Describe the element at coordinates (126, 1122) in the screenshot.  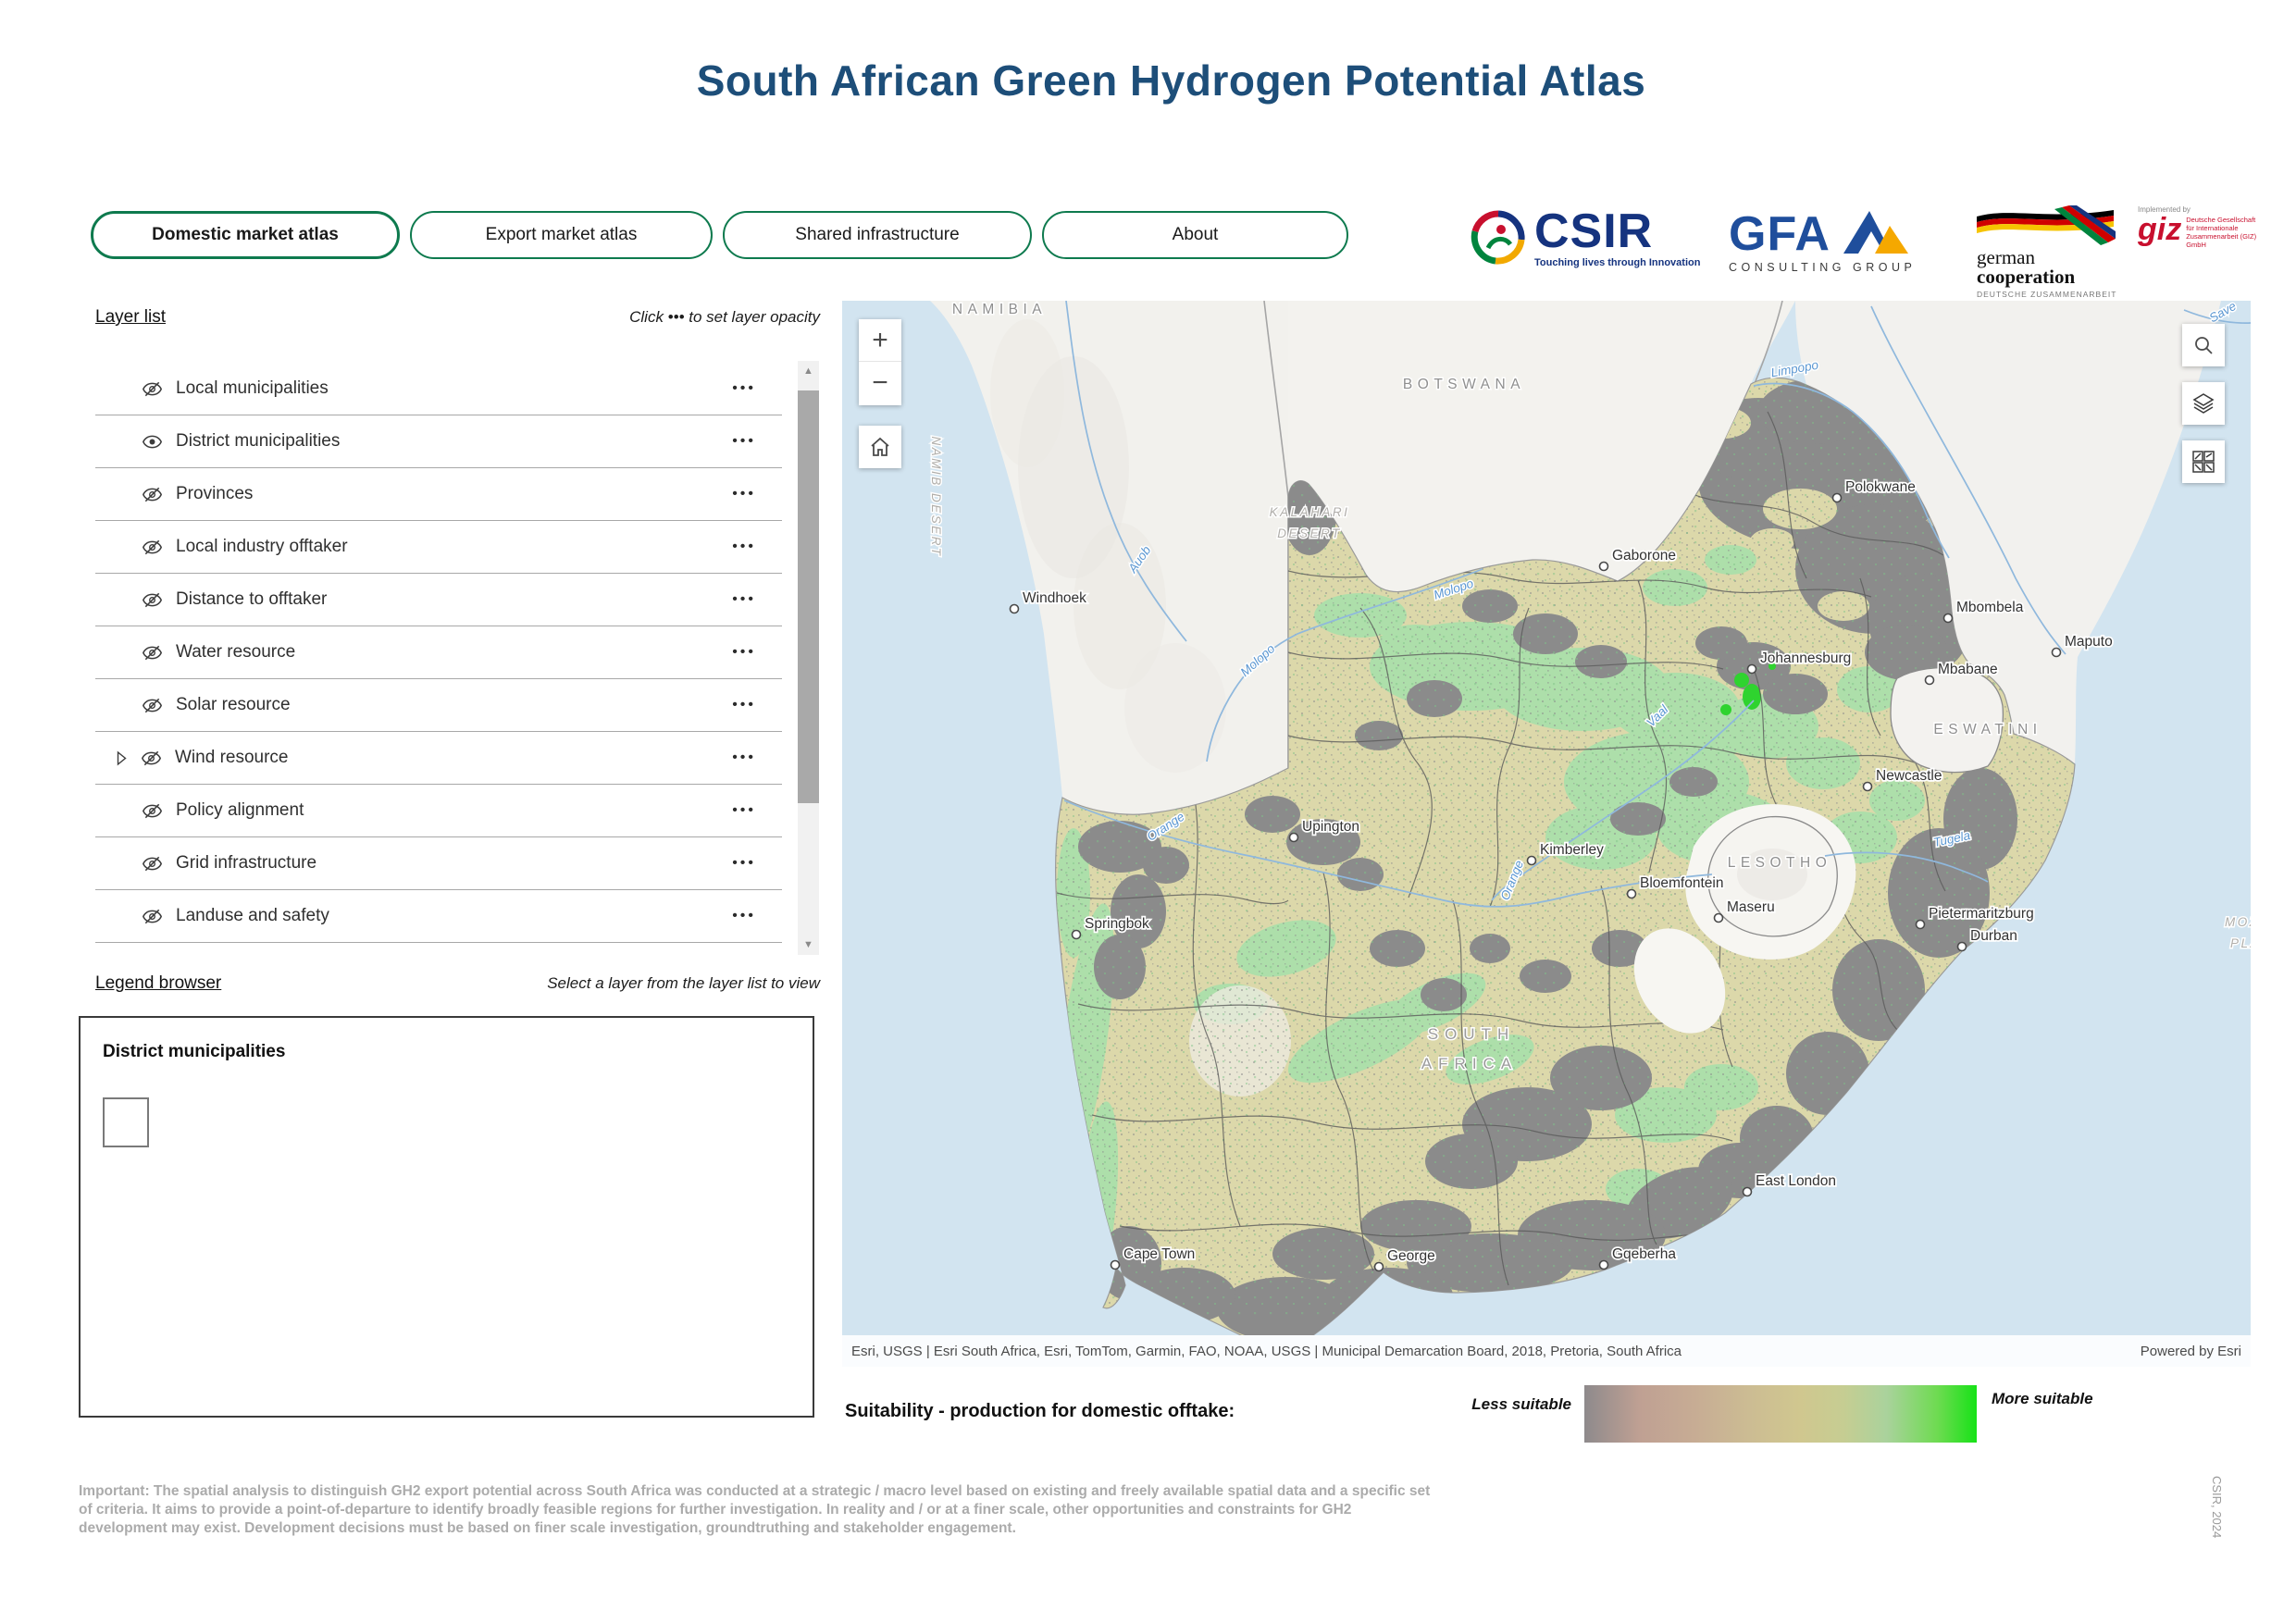
I see `legend-swatch` at that location.